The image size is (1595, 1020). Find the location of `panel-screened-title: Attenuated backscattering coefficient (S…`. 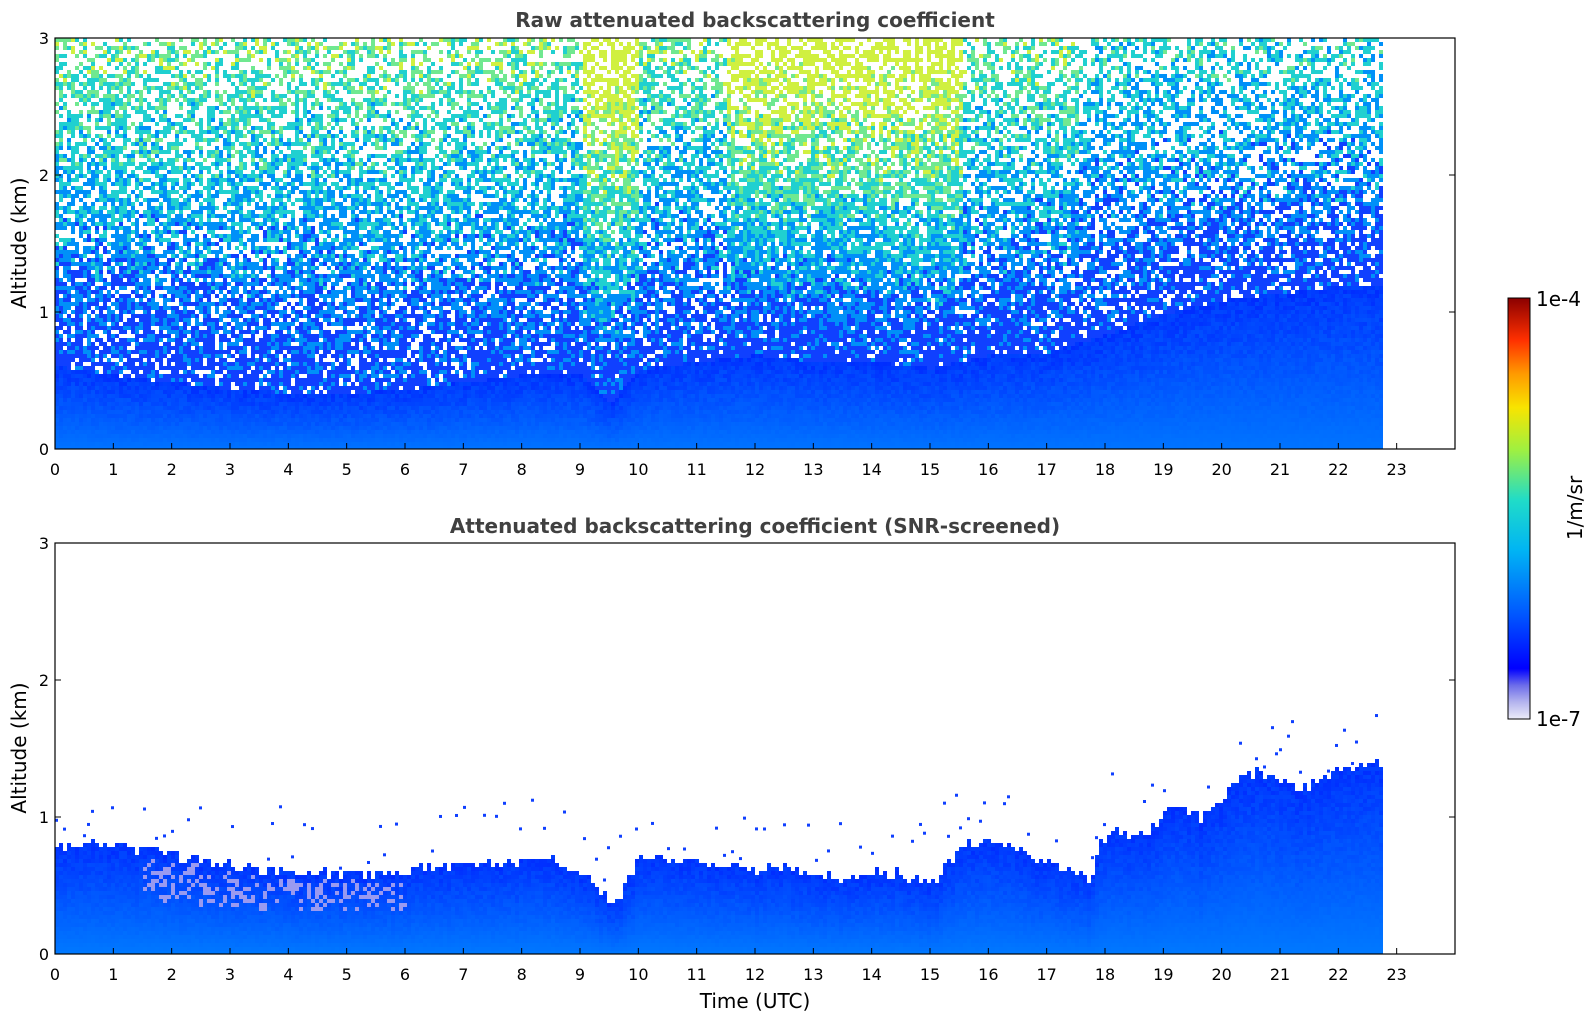

panel-screened-title: Attenuated backscattering coefficient (S… is located at coordinates (755, 526).